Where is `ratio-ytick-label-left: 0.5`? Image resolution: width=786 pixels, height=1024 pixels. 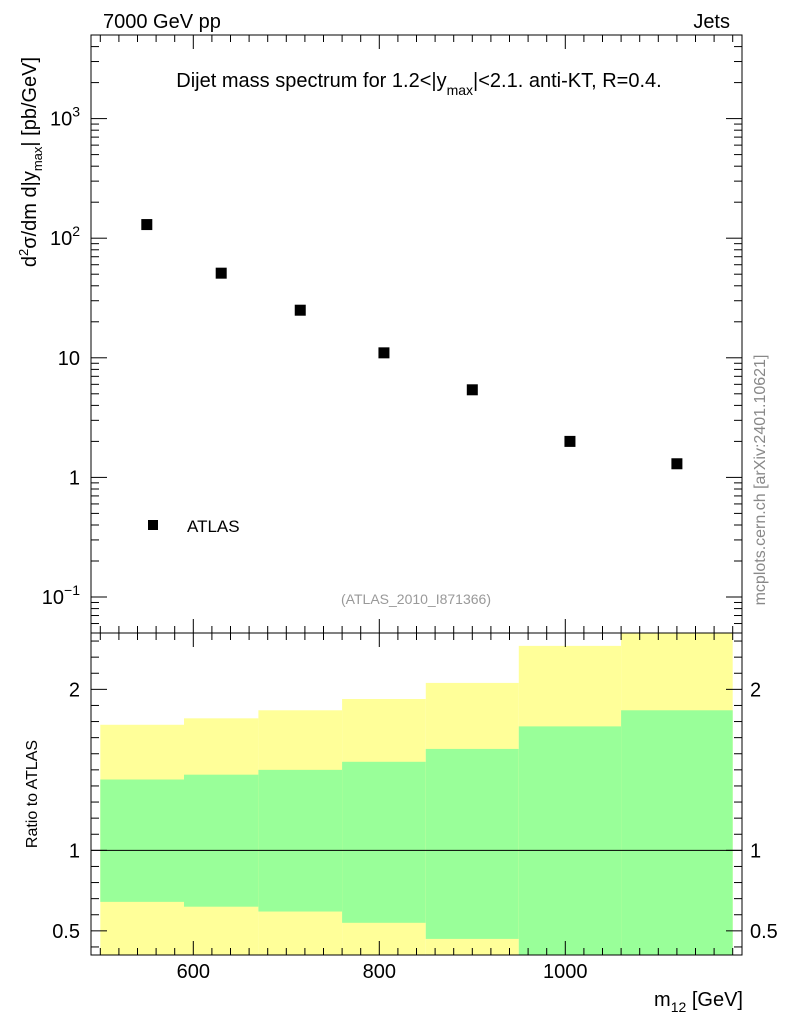 ratio-ytick-label-left: 0.5 is located at coordinates (66, 932).